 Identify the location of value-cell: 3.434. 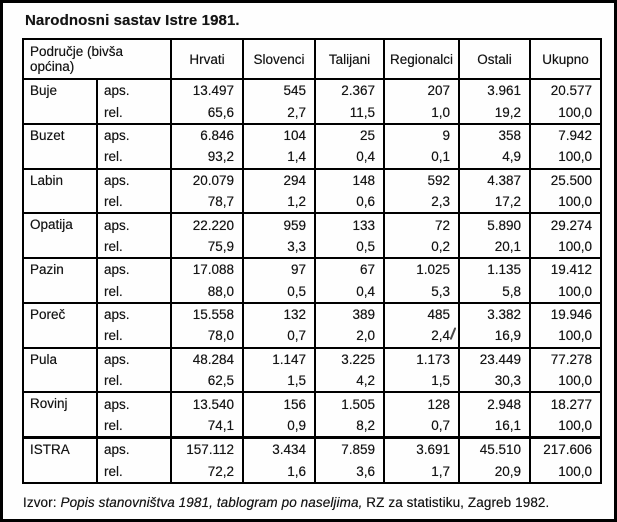
(279, 448).